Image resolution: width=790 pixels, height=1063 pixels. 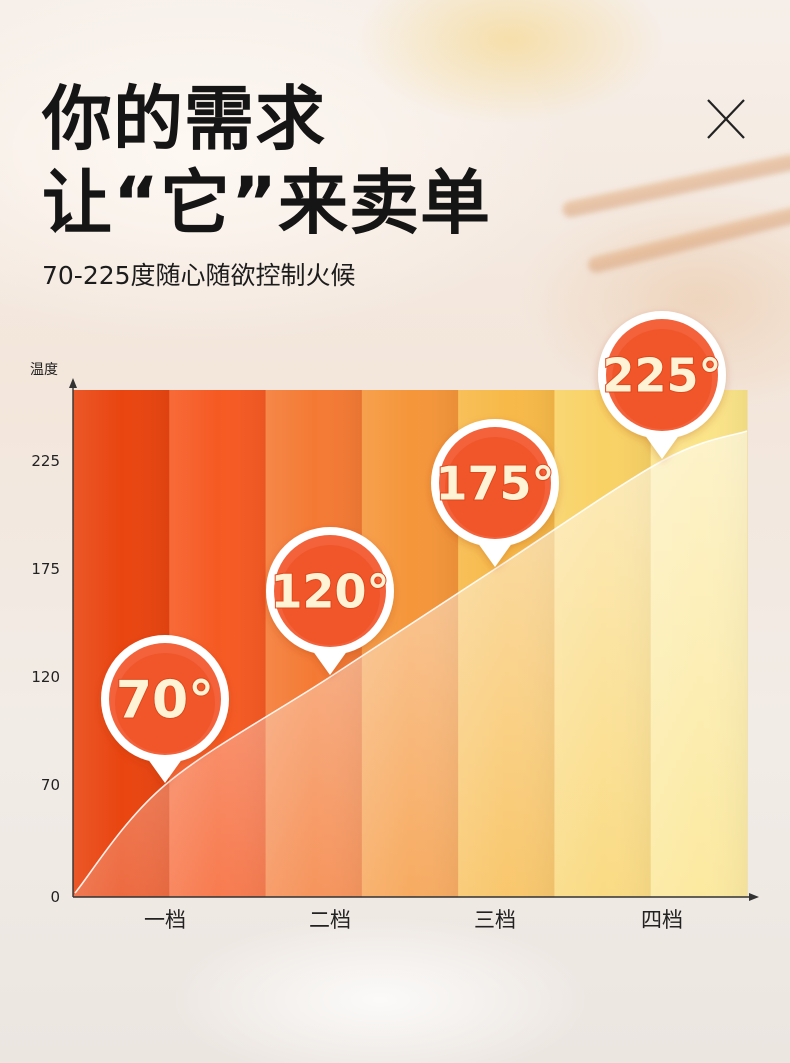 I want to click on x-axis-arrow, so click(x=754, y=897).